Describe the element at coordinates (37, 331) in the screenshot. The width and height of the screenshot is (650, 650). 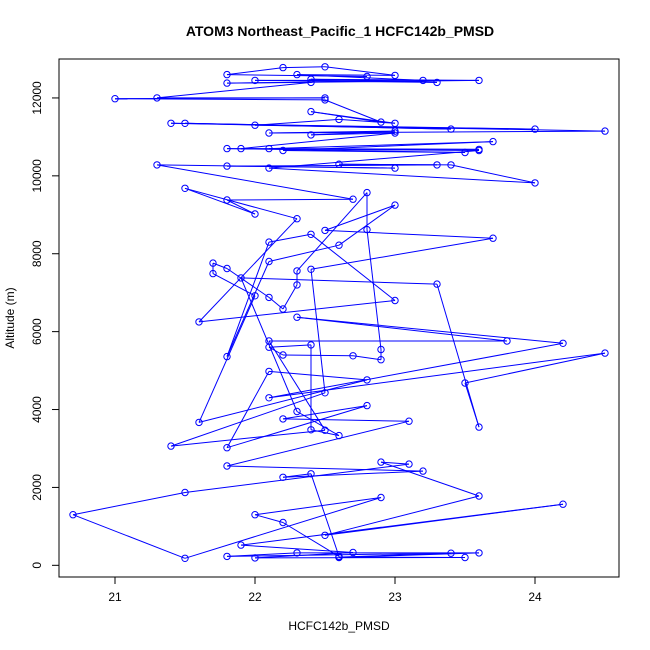
I see `y-tick-label: 6000` at that location.